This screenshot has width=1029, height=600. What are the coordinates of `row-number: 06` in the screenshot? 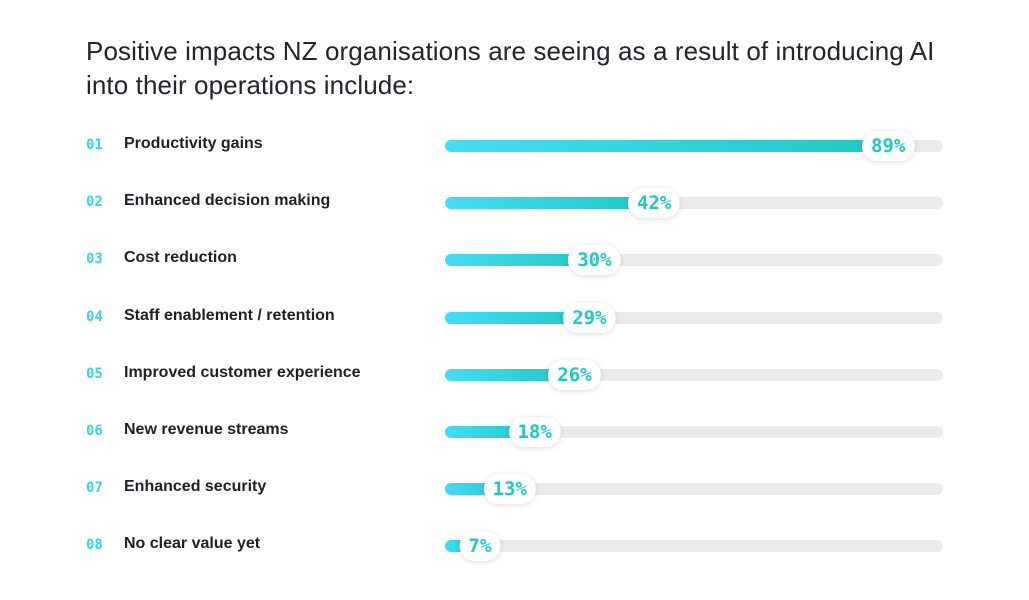 It's located at (94, 431).